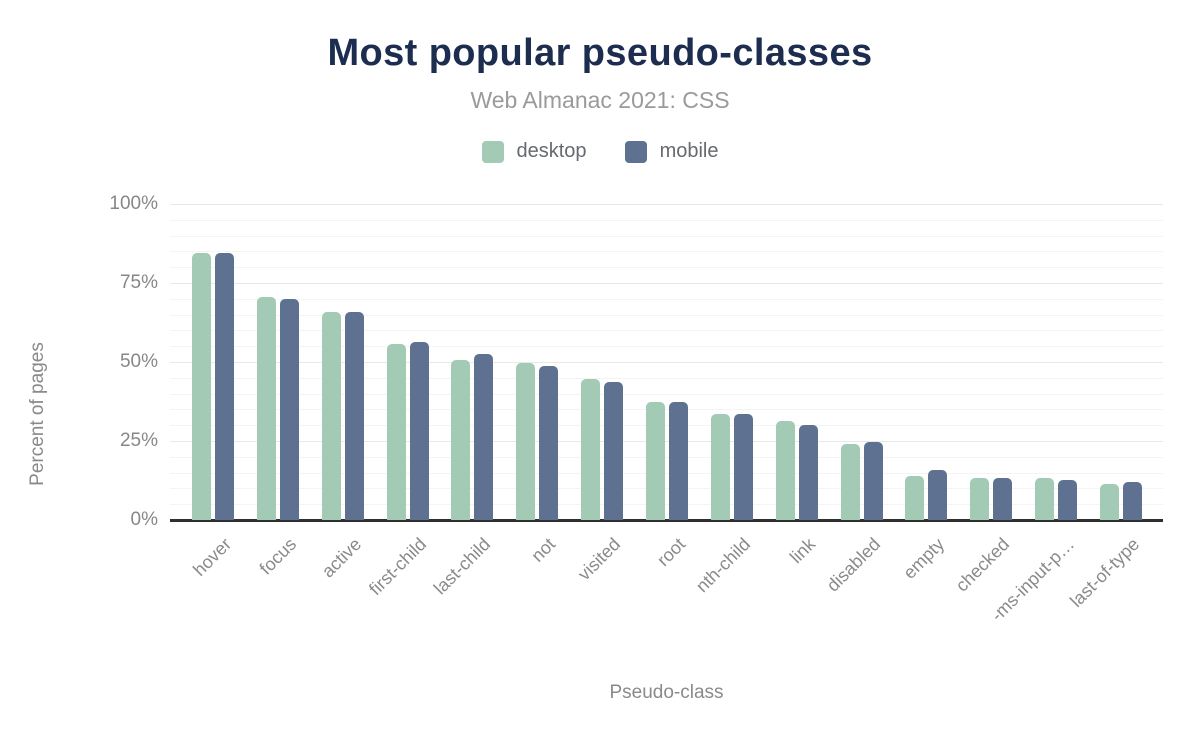 The image size is (1200, 742). I want to click on y-axis-title: Percent of pages, so click(37, 414).